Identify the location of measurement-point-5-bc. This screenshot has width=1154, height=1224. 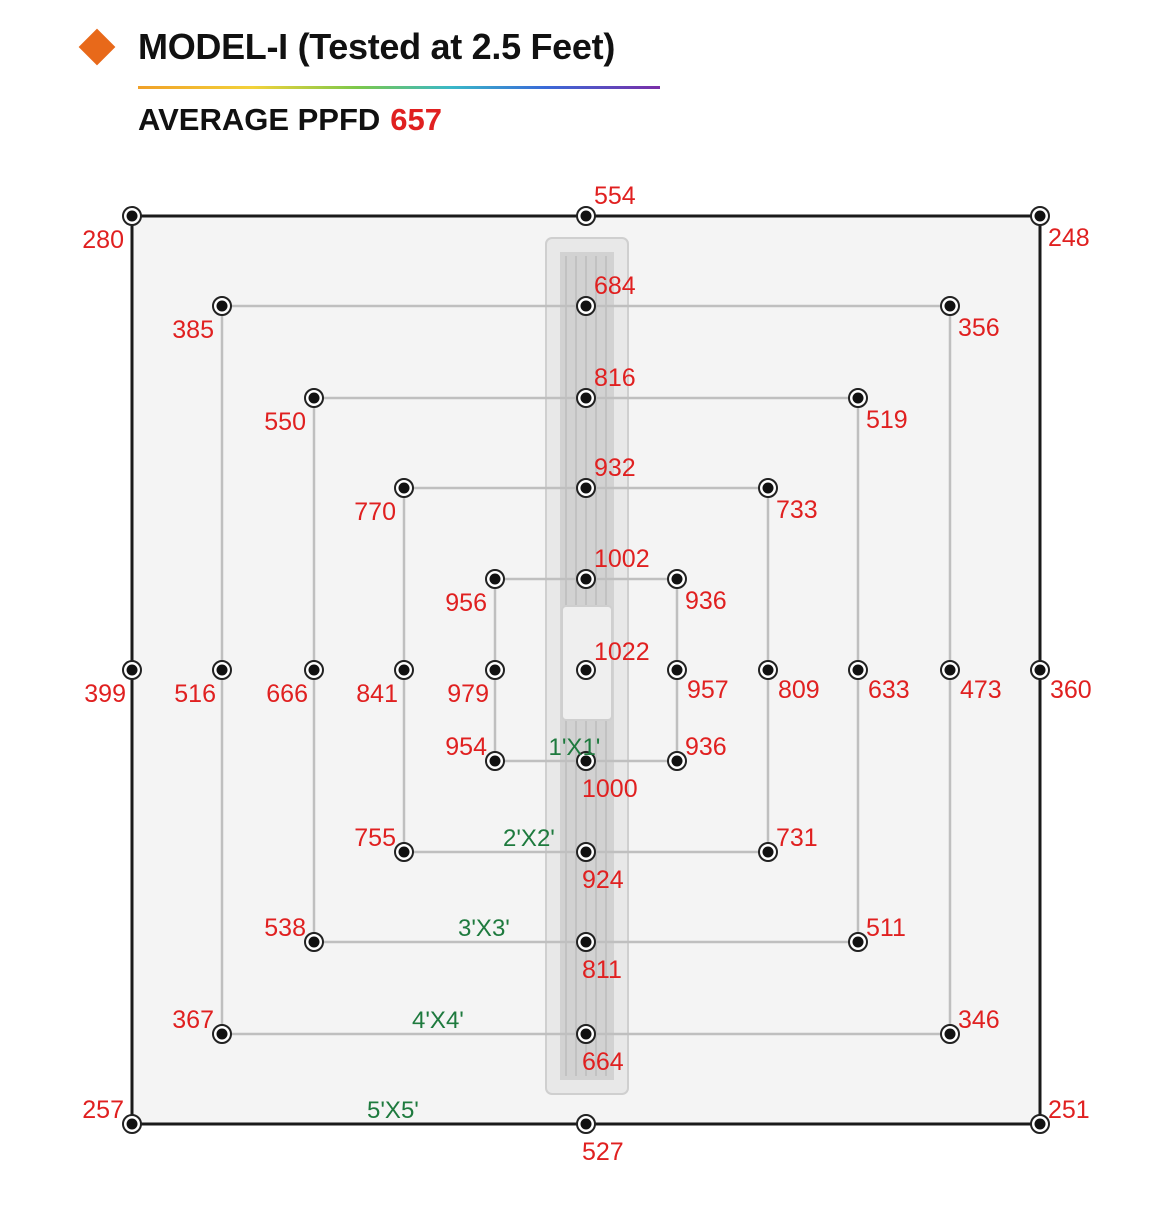
(586, 761).